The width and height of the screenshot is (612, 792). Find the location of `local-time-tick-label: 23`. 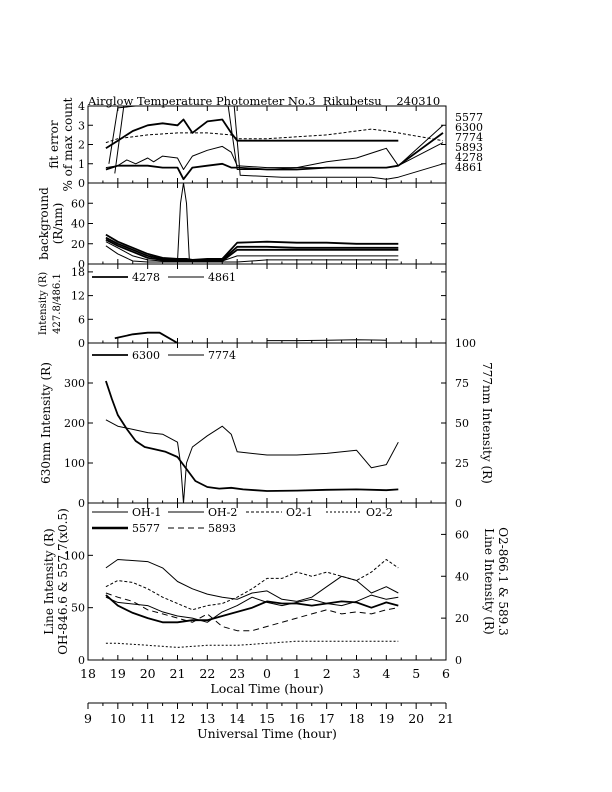

local-time-tick-label: 23 is located at coordinates (237, 673).